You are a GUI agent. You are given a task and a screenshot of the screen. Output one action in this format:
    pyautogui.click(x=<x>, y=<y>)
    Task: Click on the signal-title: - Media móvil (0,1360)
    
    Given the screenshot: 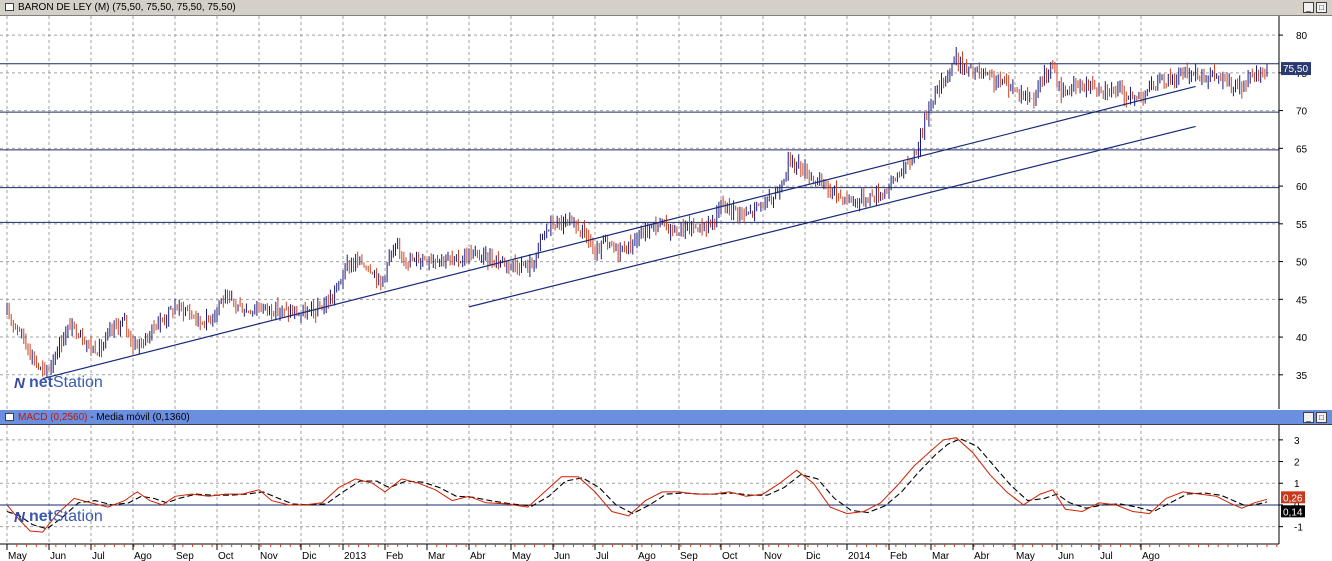 What is the action you would take?
    pyautogui.click(x=138, y=417)
    